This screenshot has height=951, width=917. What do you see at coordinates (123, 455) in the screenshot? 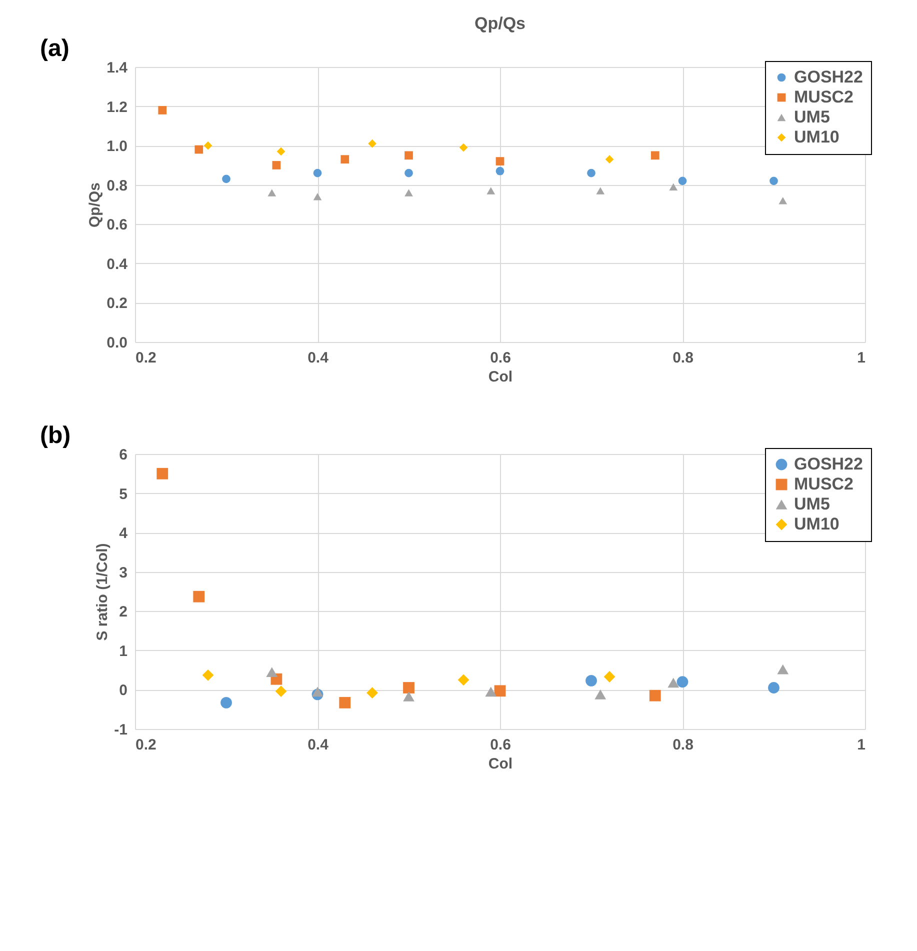
I see `y-tick-label: 6` at bounding box center [123, 455].